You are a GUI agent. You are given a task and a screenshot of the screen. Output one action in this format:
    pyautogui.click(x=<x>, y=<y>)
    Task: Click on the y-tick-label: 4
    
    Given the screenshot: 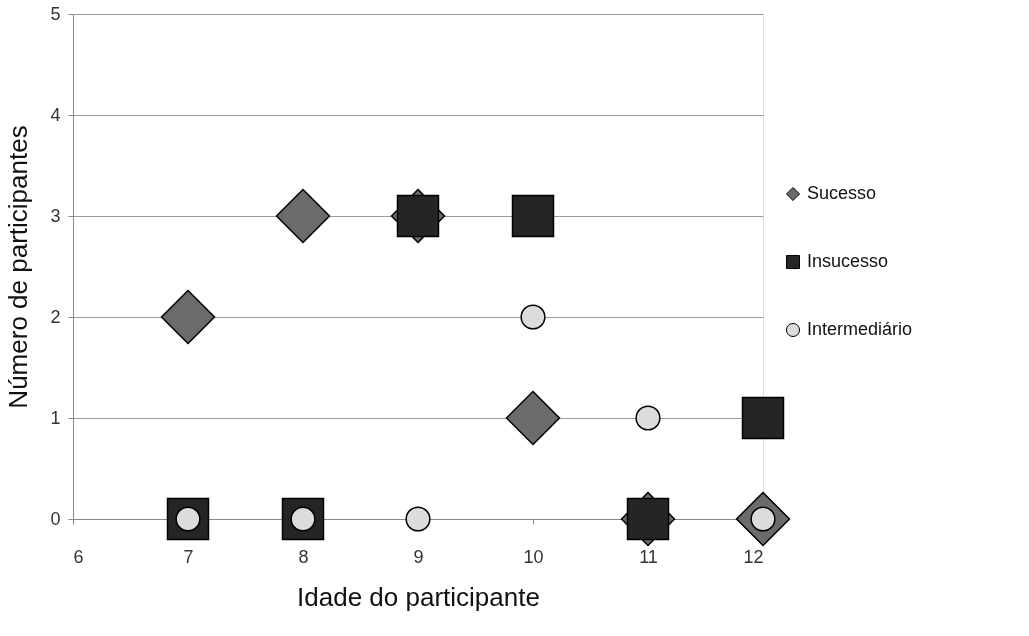 What is the action you would take?
    pyautogui.click(x=55, y=114)
    